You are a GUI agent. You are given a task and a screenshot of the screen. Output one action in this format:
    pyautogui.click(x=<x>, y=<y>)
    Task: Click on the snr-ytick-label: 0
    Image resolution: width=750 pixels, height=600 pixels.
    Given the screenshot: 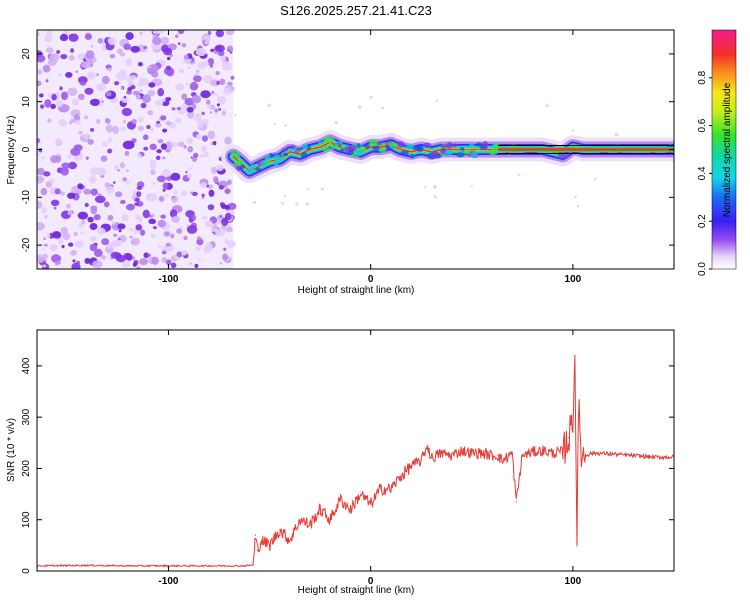 What is the action you would take?
    pyautogui.click(x=26, y=571)
    